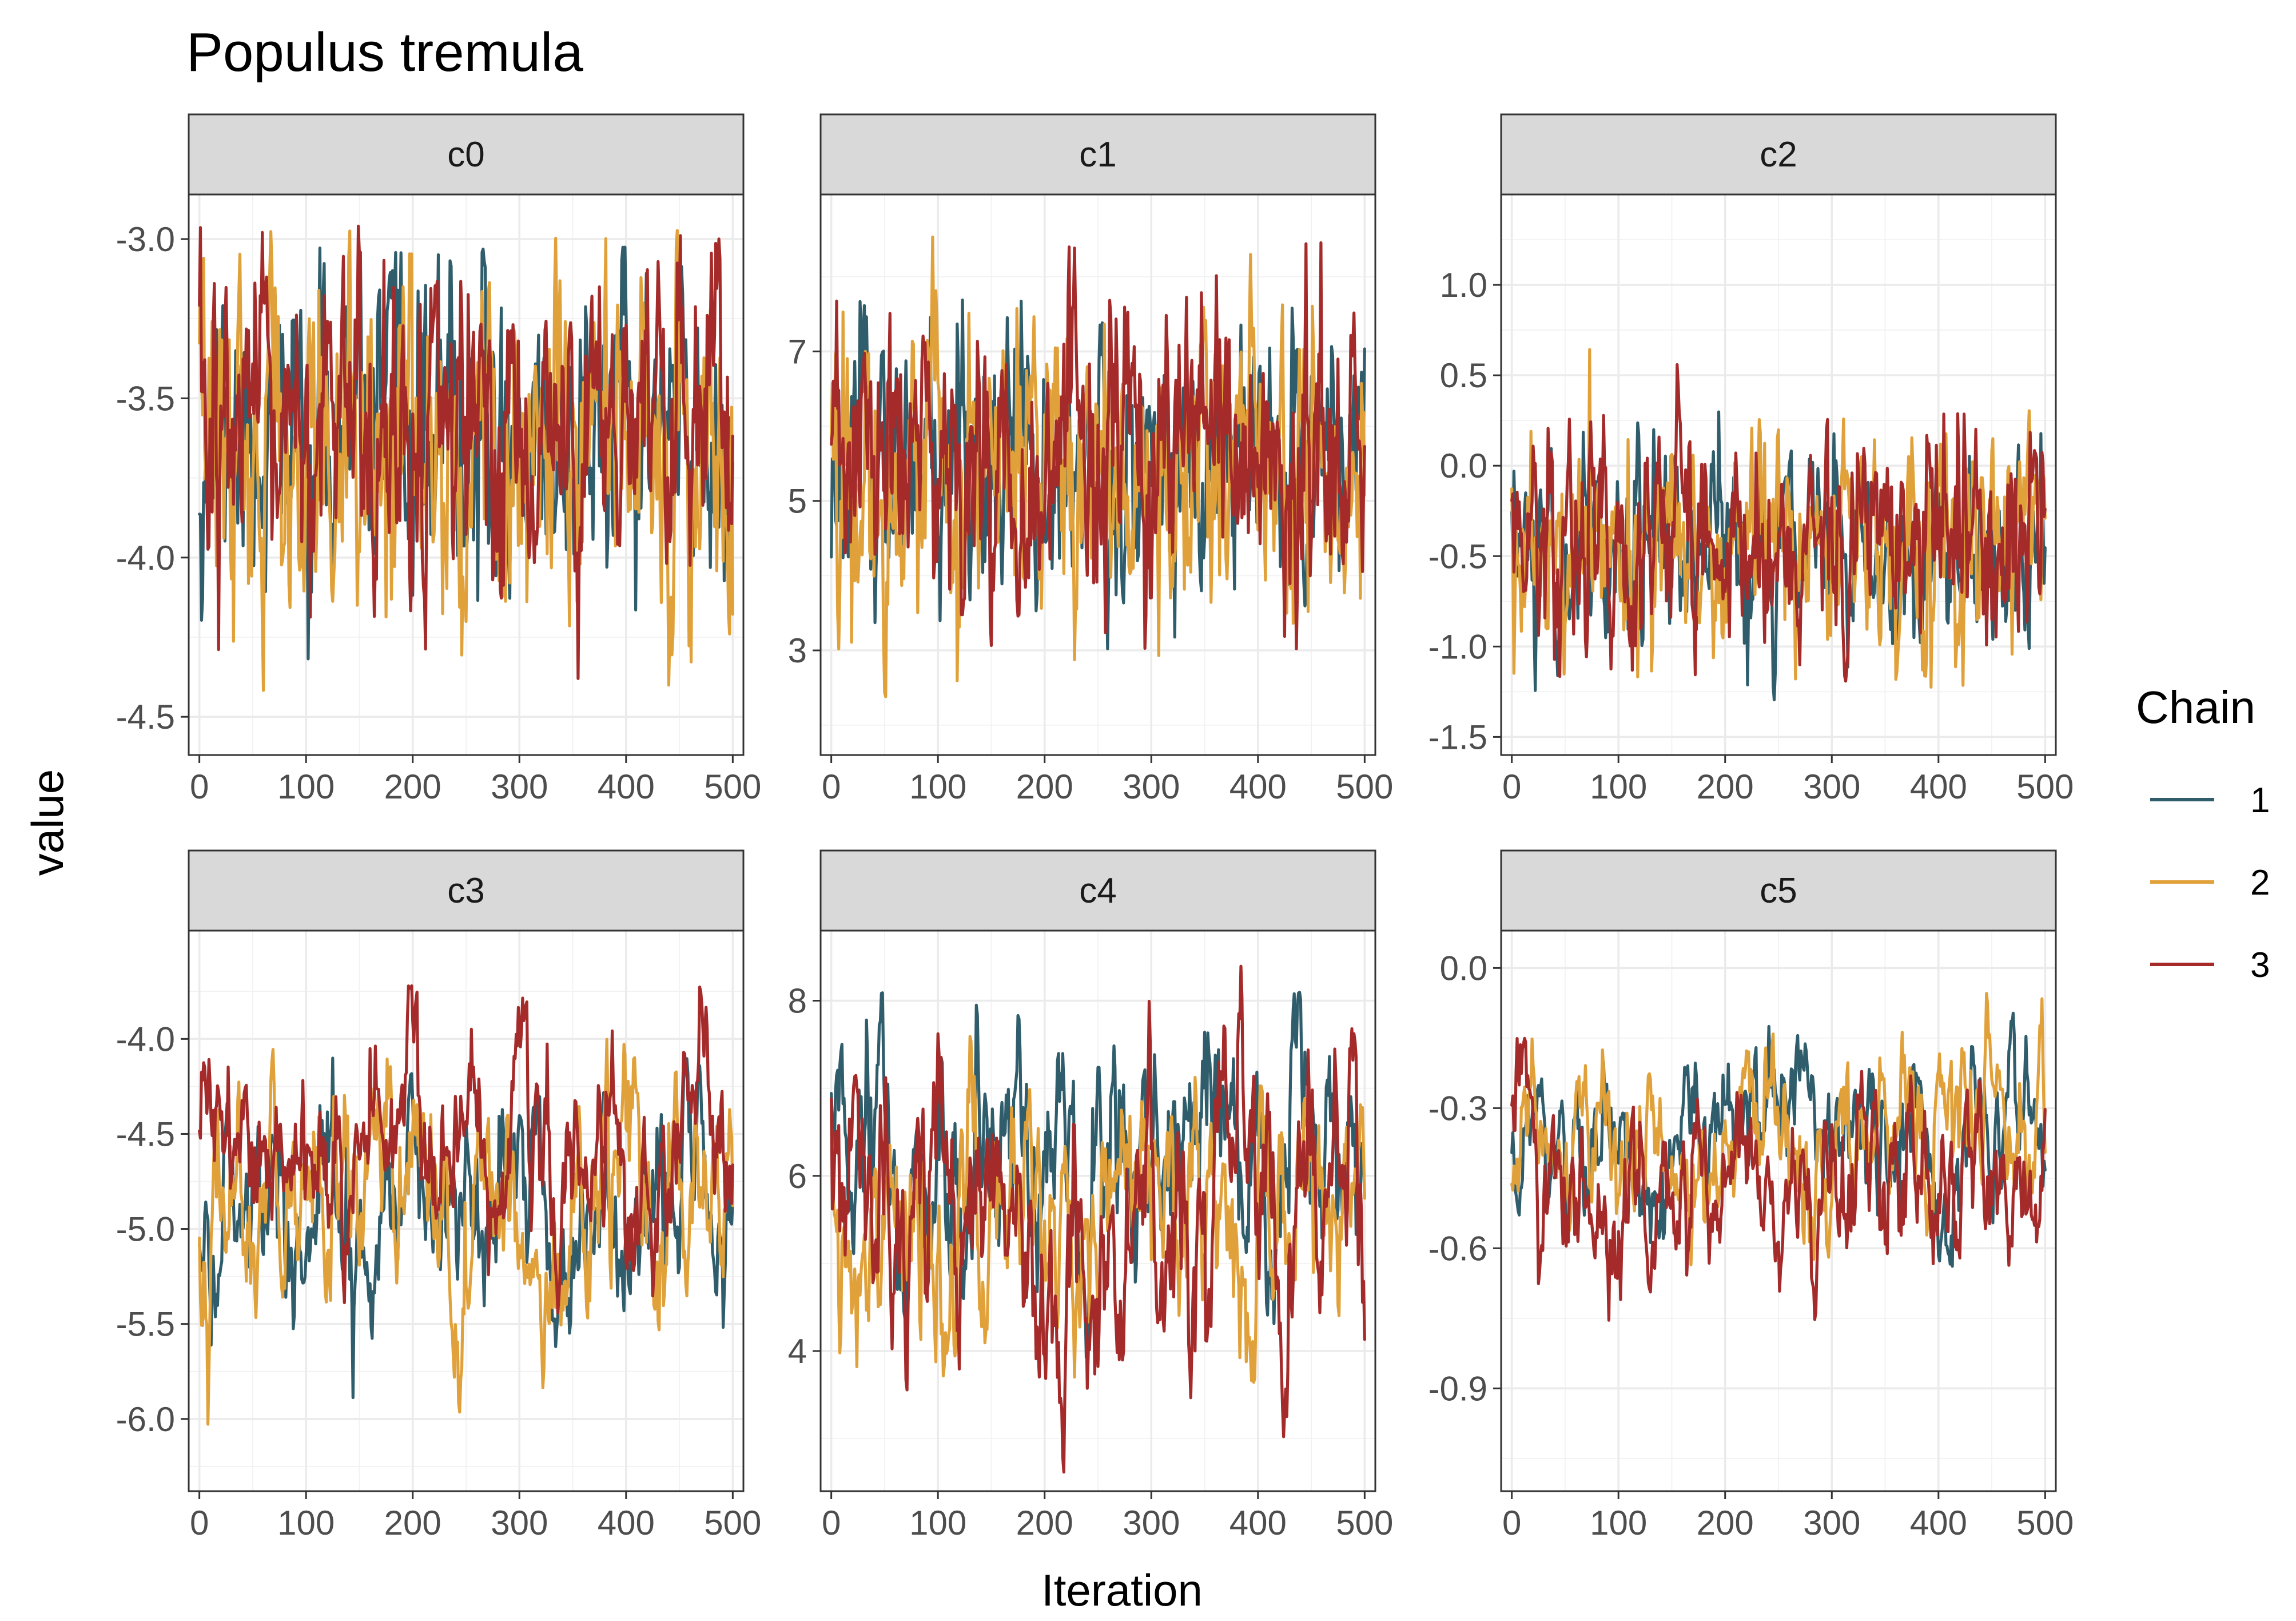 The image size is (2296, 1621). I want to click on facet-strip-label: c0, so click(466, 154).